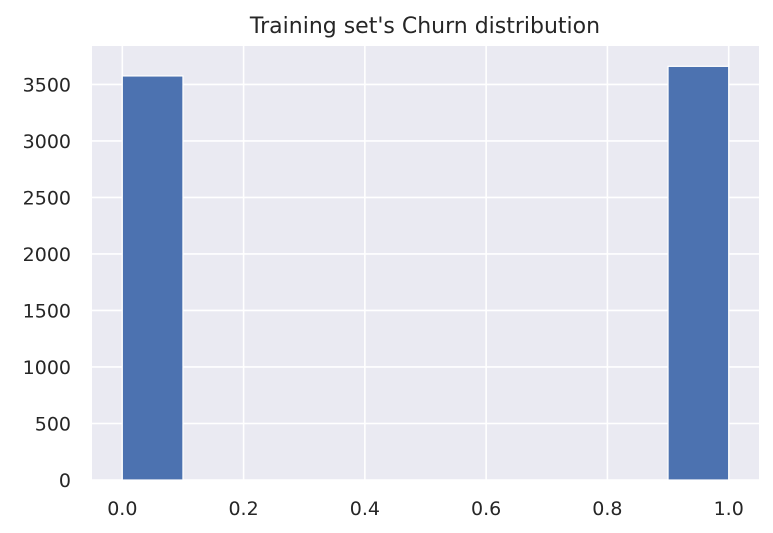  What do you see at coordinates (53, 424) in the screenshot?
I see `y-tick-label: 500` at bounding box center [53, 424].